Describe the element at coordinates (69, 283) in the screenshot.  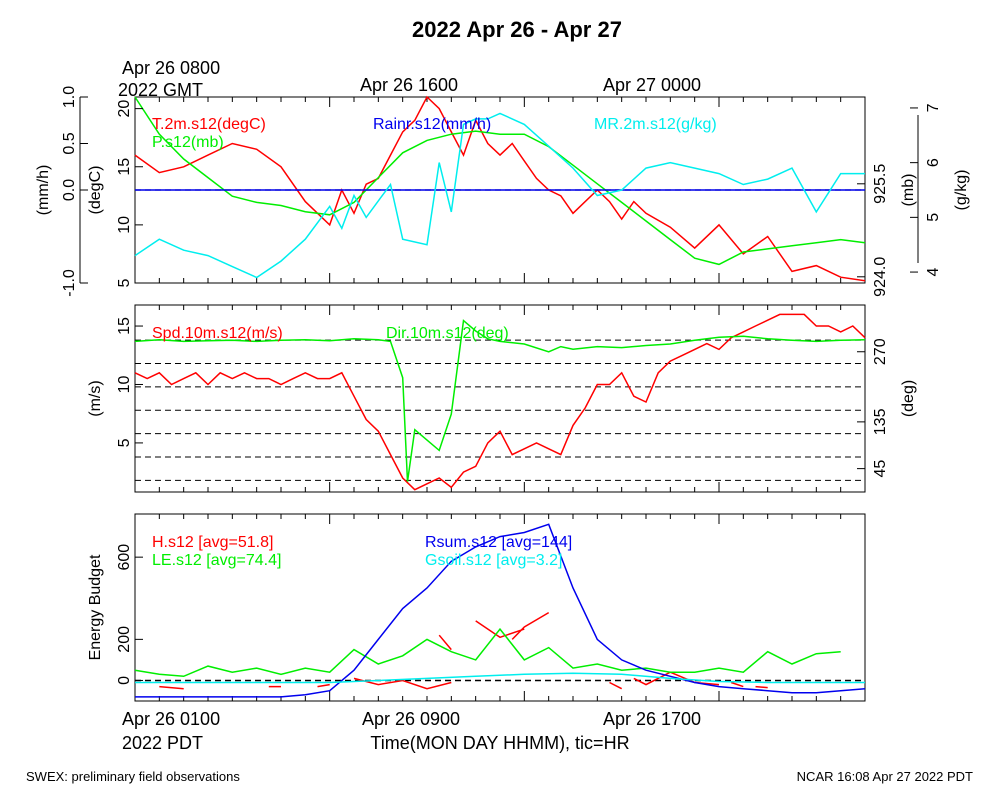
I see `y-tick-label: -1.0` at that location.